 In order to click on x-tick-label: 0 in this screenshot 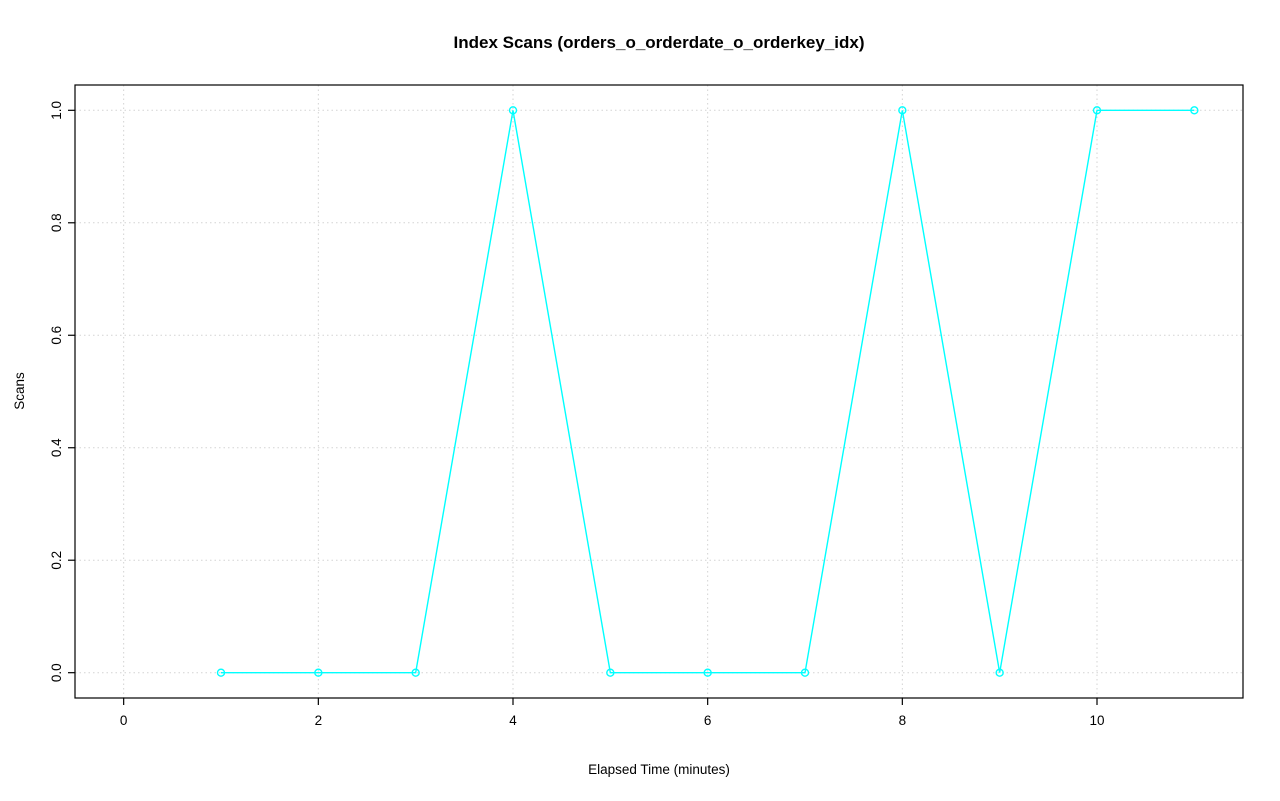, I will do `click(124, 720)`.